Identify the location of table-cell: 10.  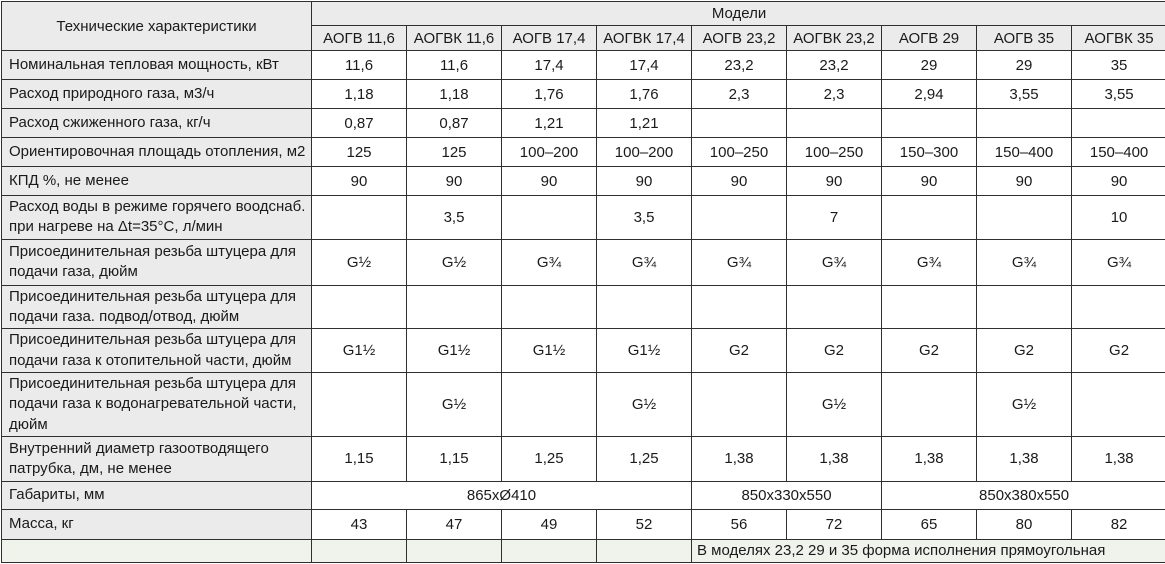
(1118, 218).